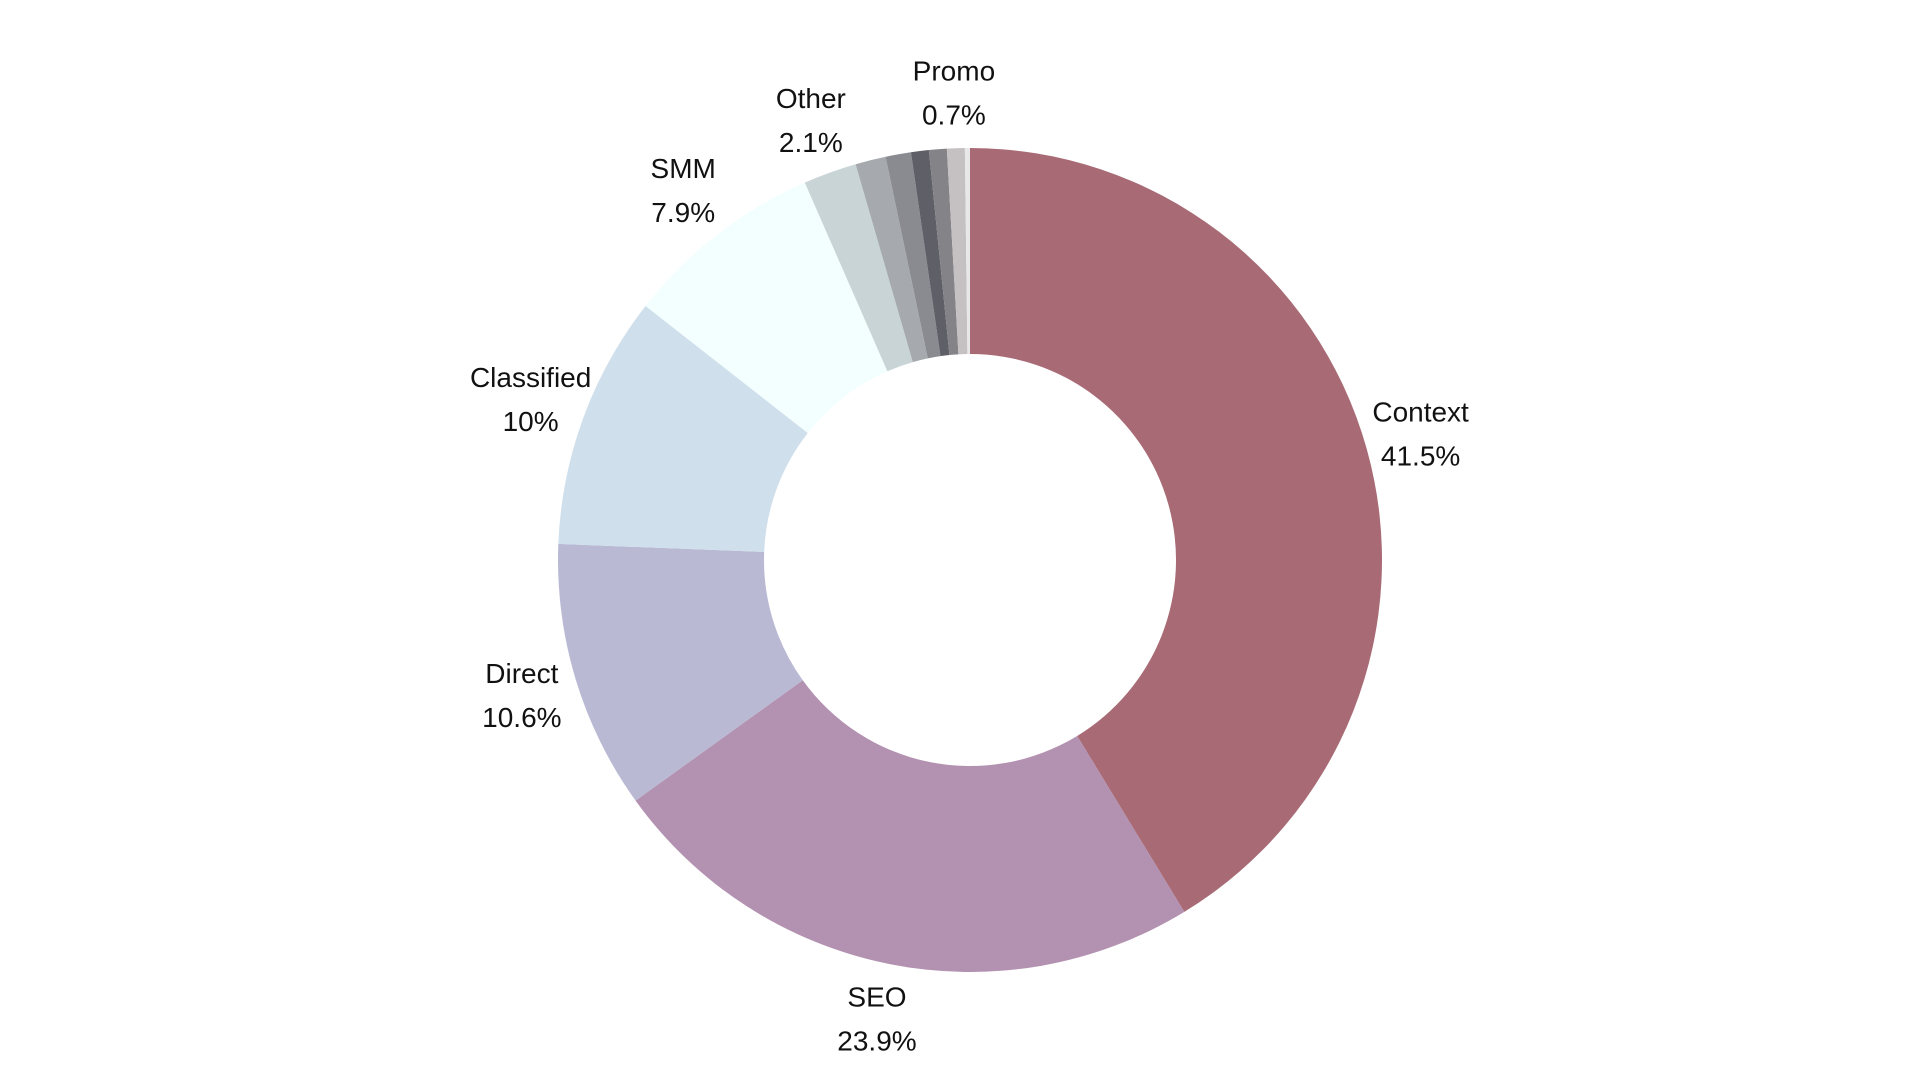 Image resolution: width=1920 pixels, height=1080 pixels. I want to click on slice-label-context: Context, so click(1420, 412).